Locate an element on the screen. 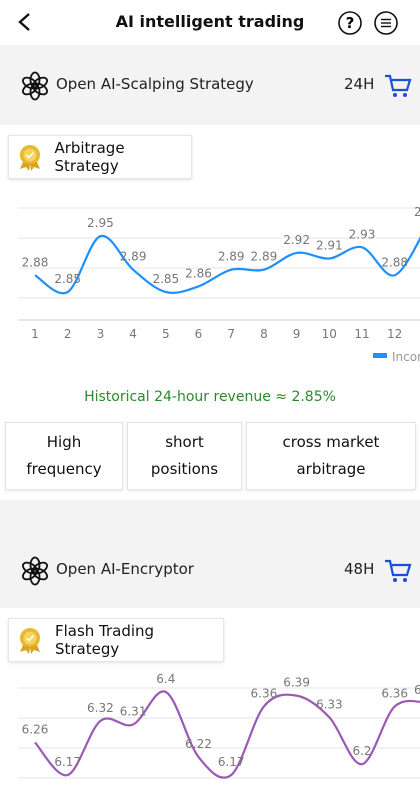 This screenshot has height=800, width=420. value-label: 6.32 is located at coordinates (100, 708).